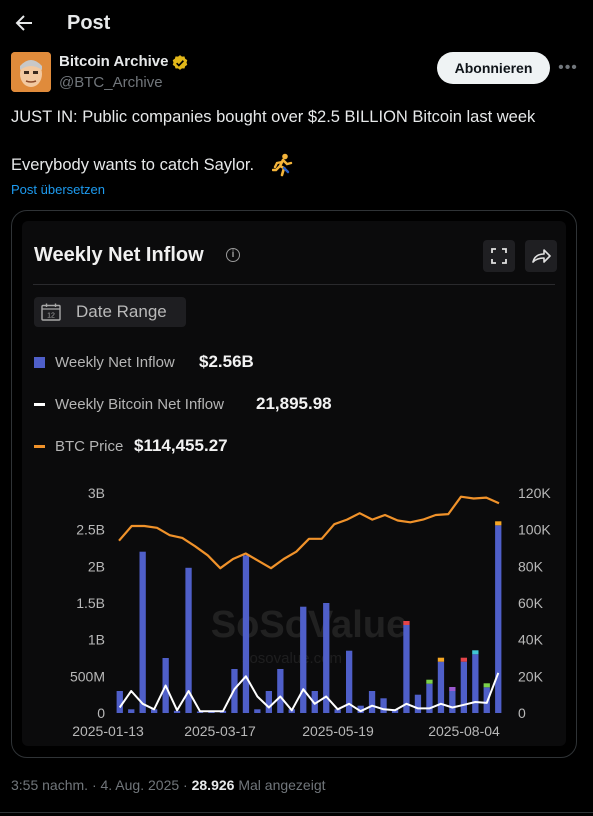 The width and height of the screenshot is (593, 816). Describe the element at coordinates (233, 255) in the screenshot. I see `info-icon: i` at that location.